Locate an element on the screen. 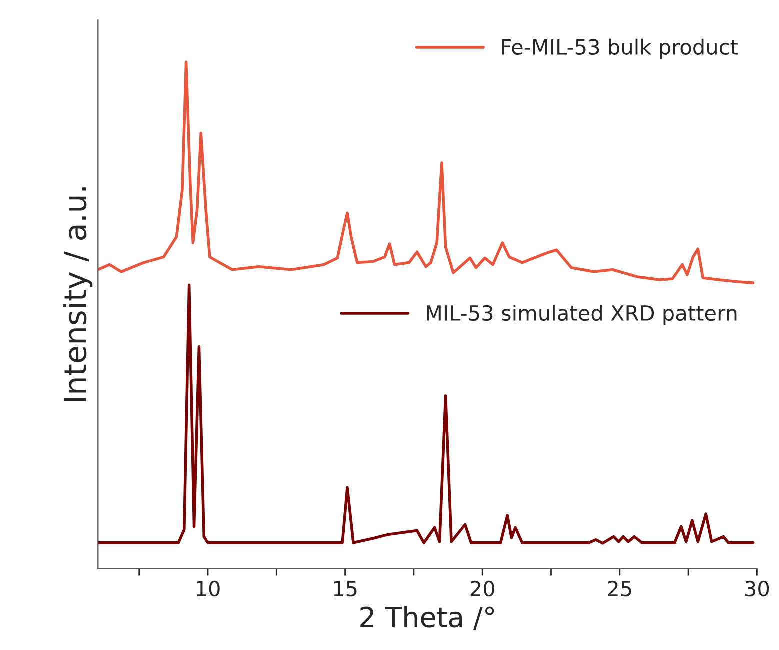 The width and height of the screenshot is (779, 650). x-tick-label: 10 is located at coordinates (208, 588).